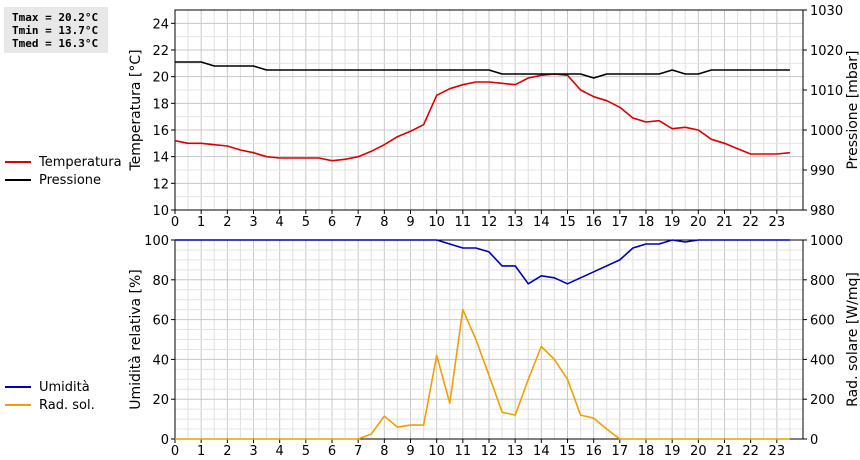 The height and width of the screenshot is (460, 860). I want to click on y-tick-label: 40, so click(160, 360).